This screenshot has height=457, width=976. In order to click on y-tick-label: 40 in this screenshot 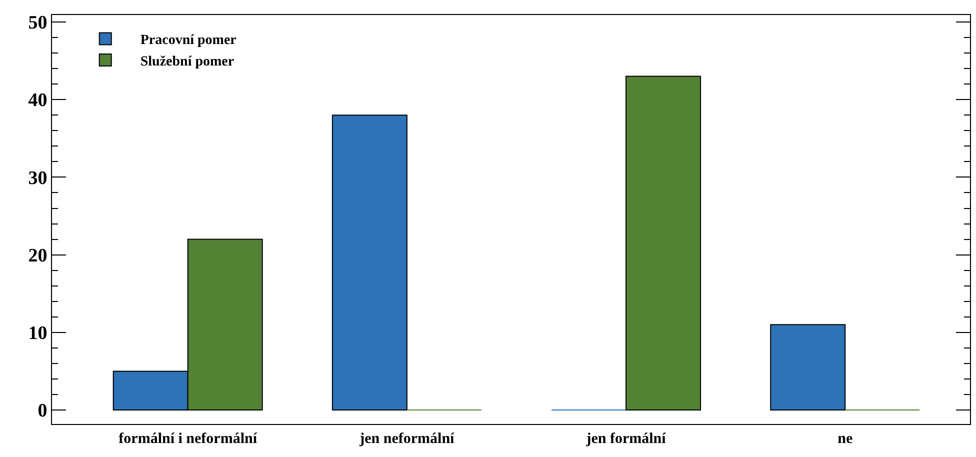, I will do `click(38, 101)`.